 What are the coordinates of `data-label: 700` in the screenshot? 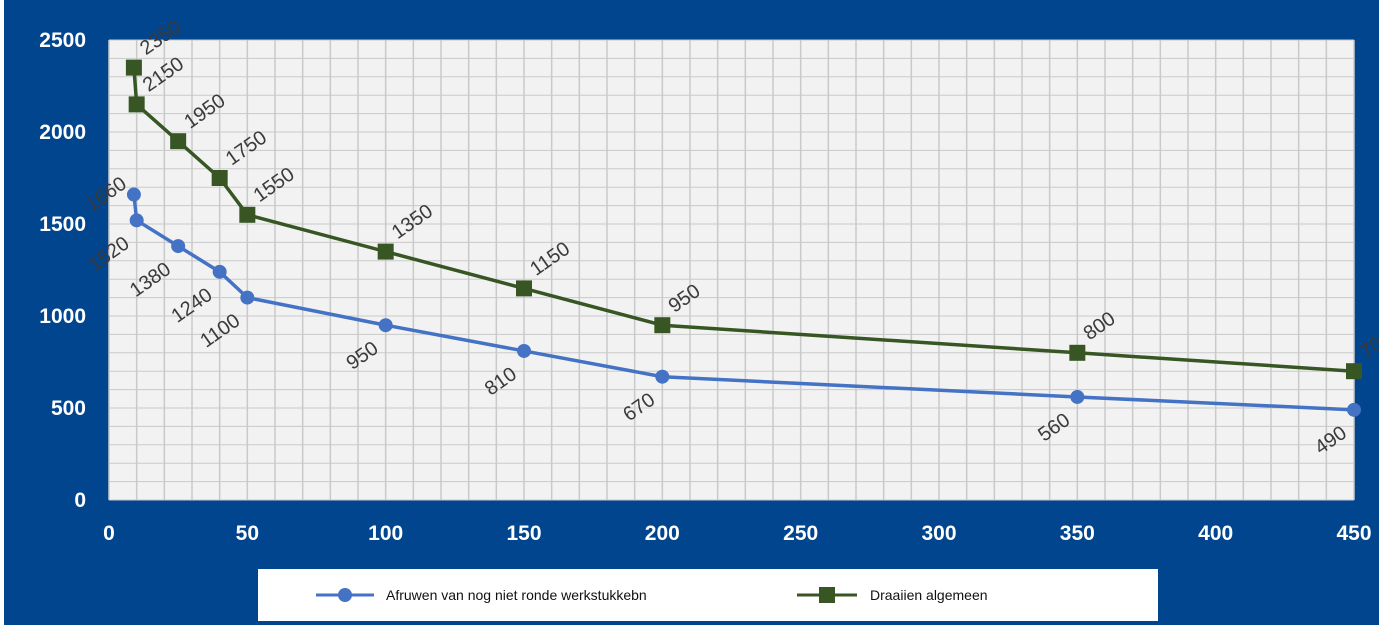 It's located at (1367, 344).